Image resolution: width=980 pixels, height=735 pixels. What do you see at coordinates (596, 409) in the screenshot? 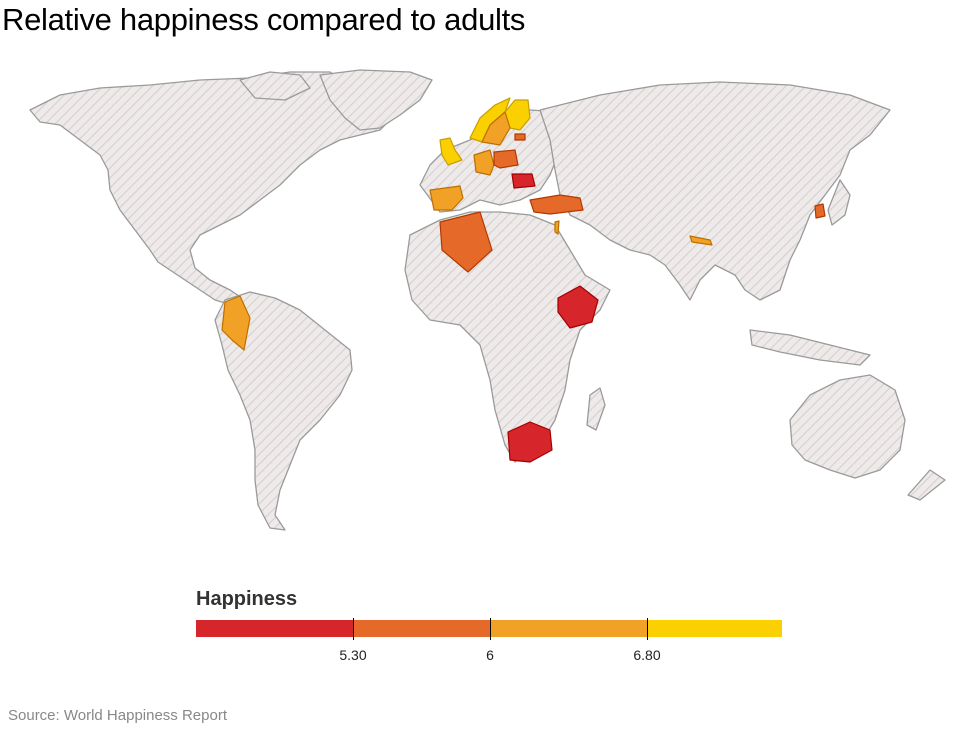
I see `madagascar` at bounding box center [596, 409].